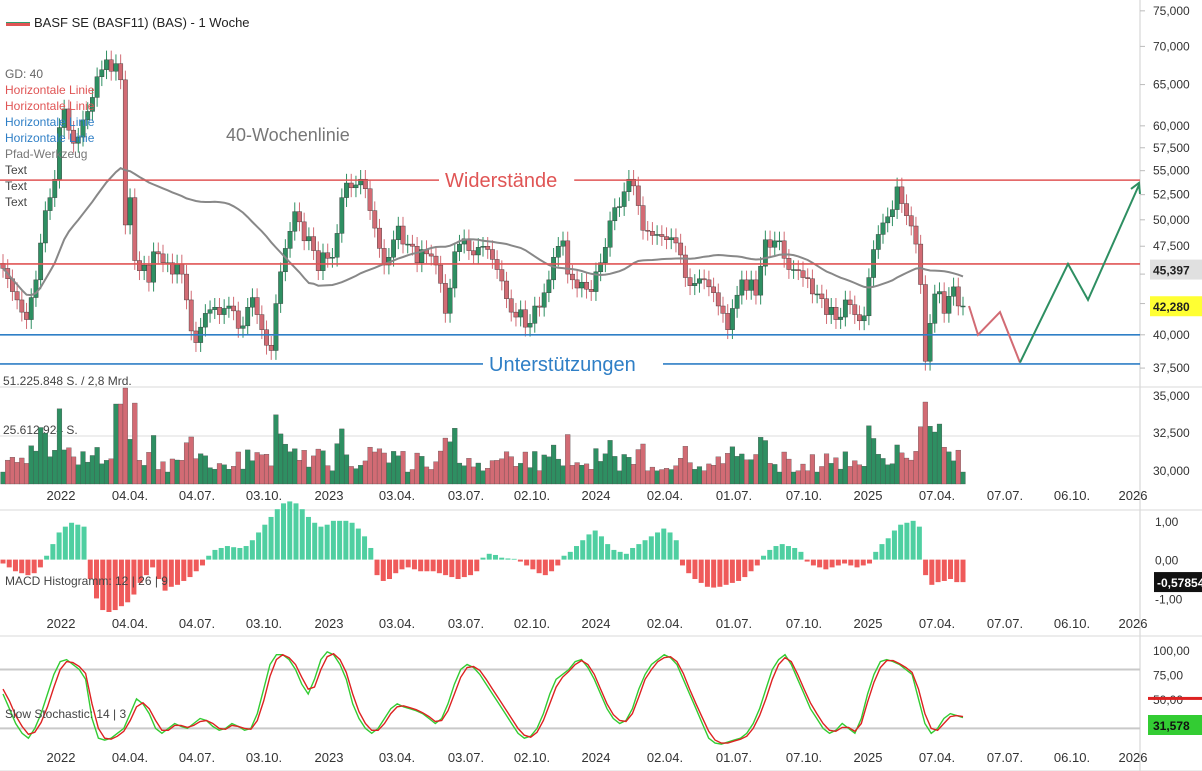 Image resolution: width=1202 pixels, height=771 pixels. I want to click on legend-item: Pfad-Werkzeug, so click(46, 154).